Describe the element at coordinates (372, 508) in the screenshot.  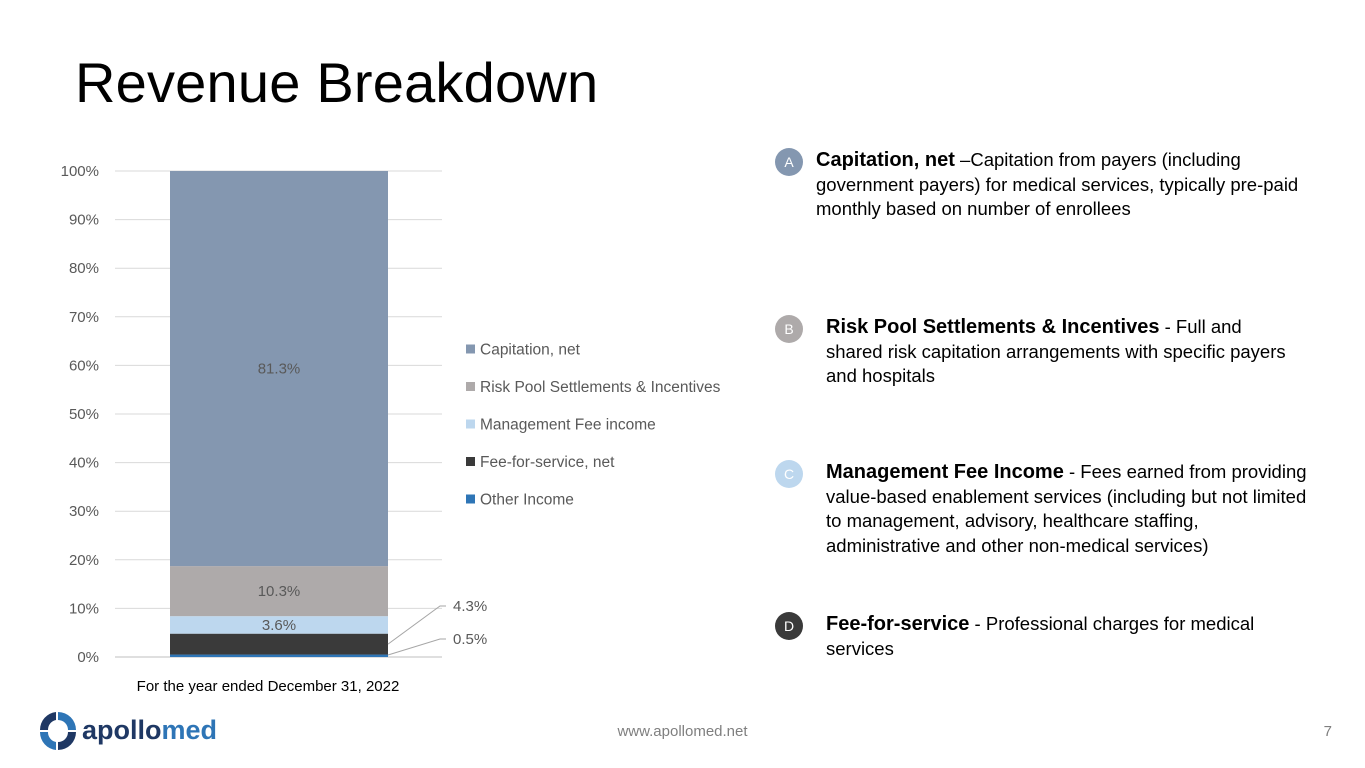
I see `data-labels: 0.5% 4.3% 3.6% 10.3% 81.3%` at that location.